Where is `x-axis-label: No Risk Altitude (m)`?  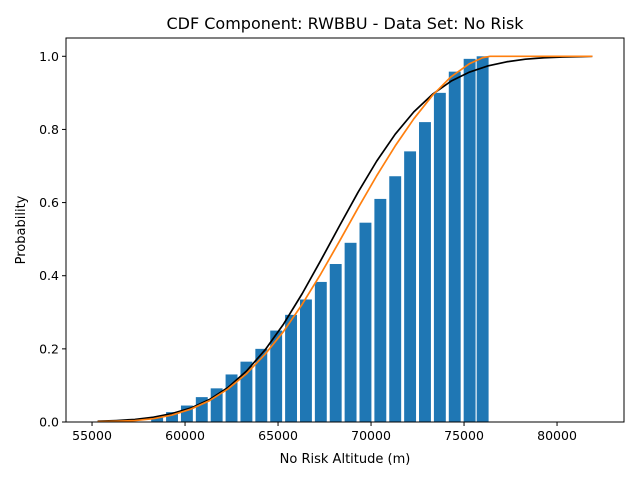
x-axis-label: No Risk Altitude (m) is located at coordinates (345, 459).